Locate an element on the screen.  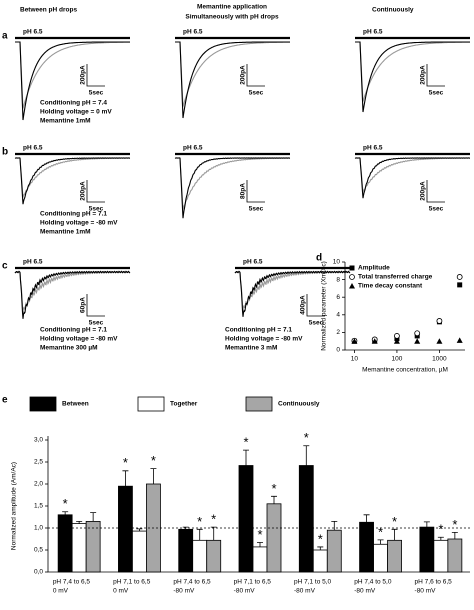
y-tick-label: 8 is located at coordinates (338, 279).